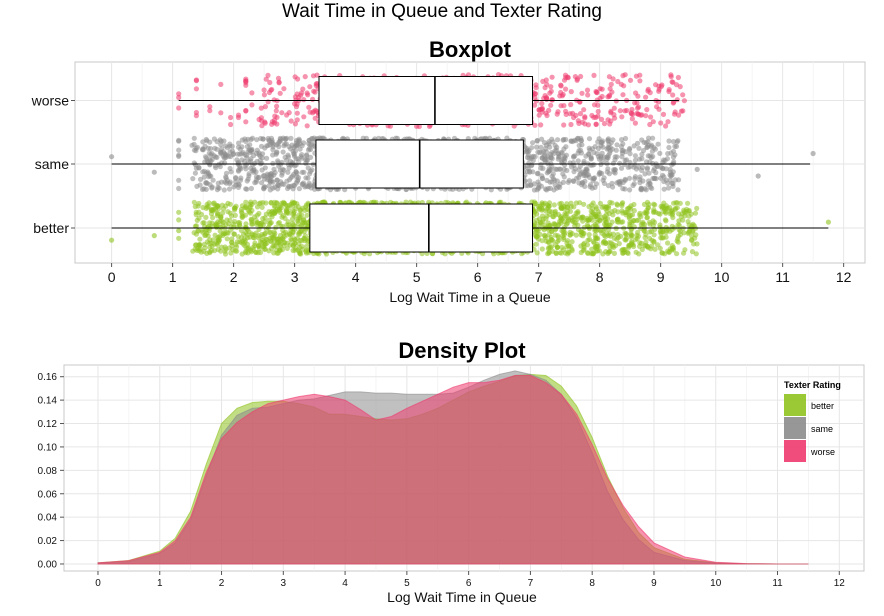 This screenshot has width=884, height=616. What do you see at coordinates (795, 451) in the screenshot?
I see `legend-swatch-worse` at bounding box center [795, 451].